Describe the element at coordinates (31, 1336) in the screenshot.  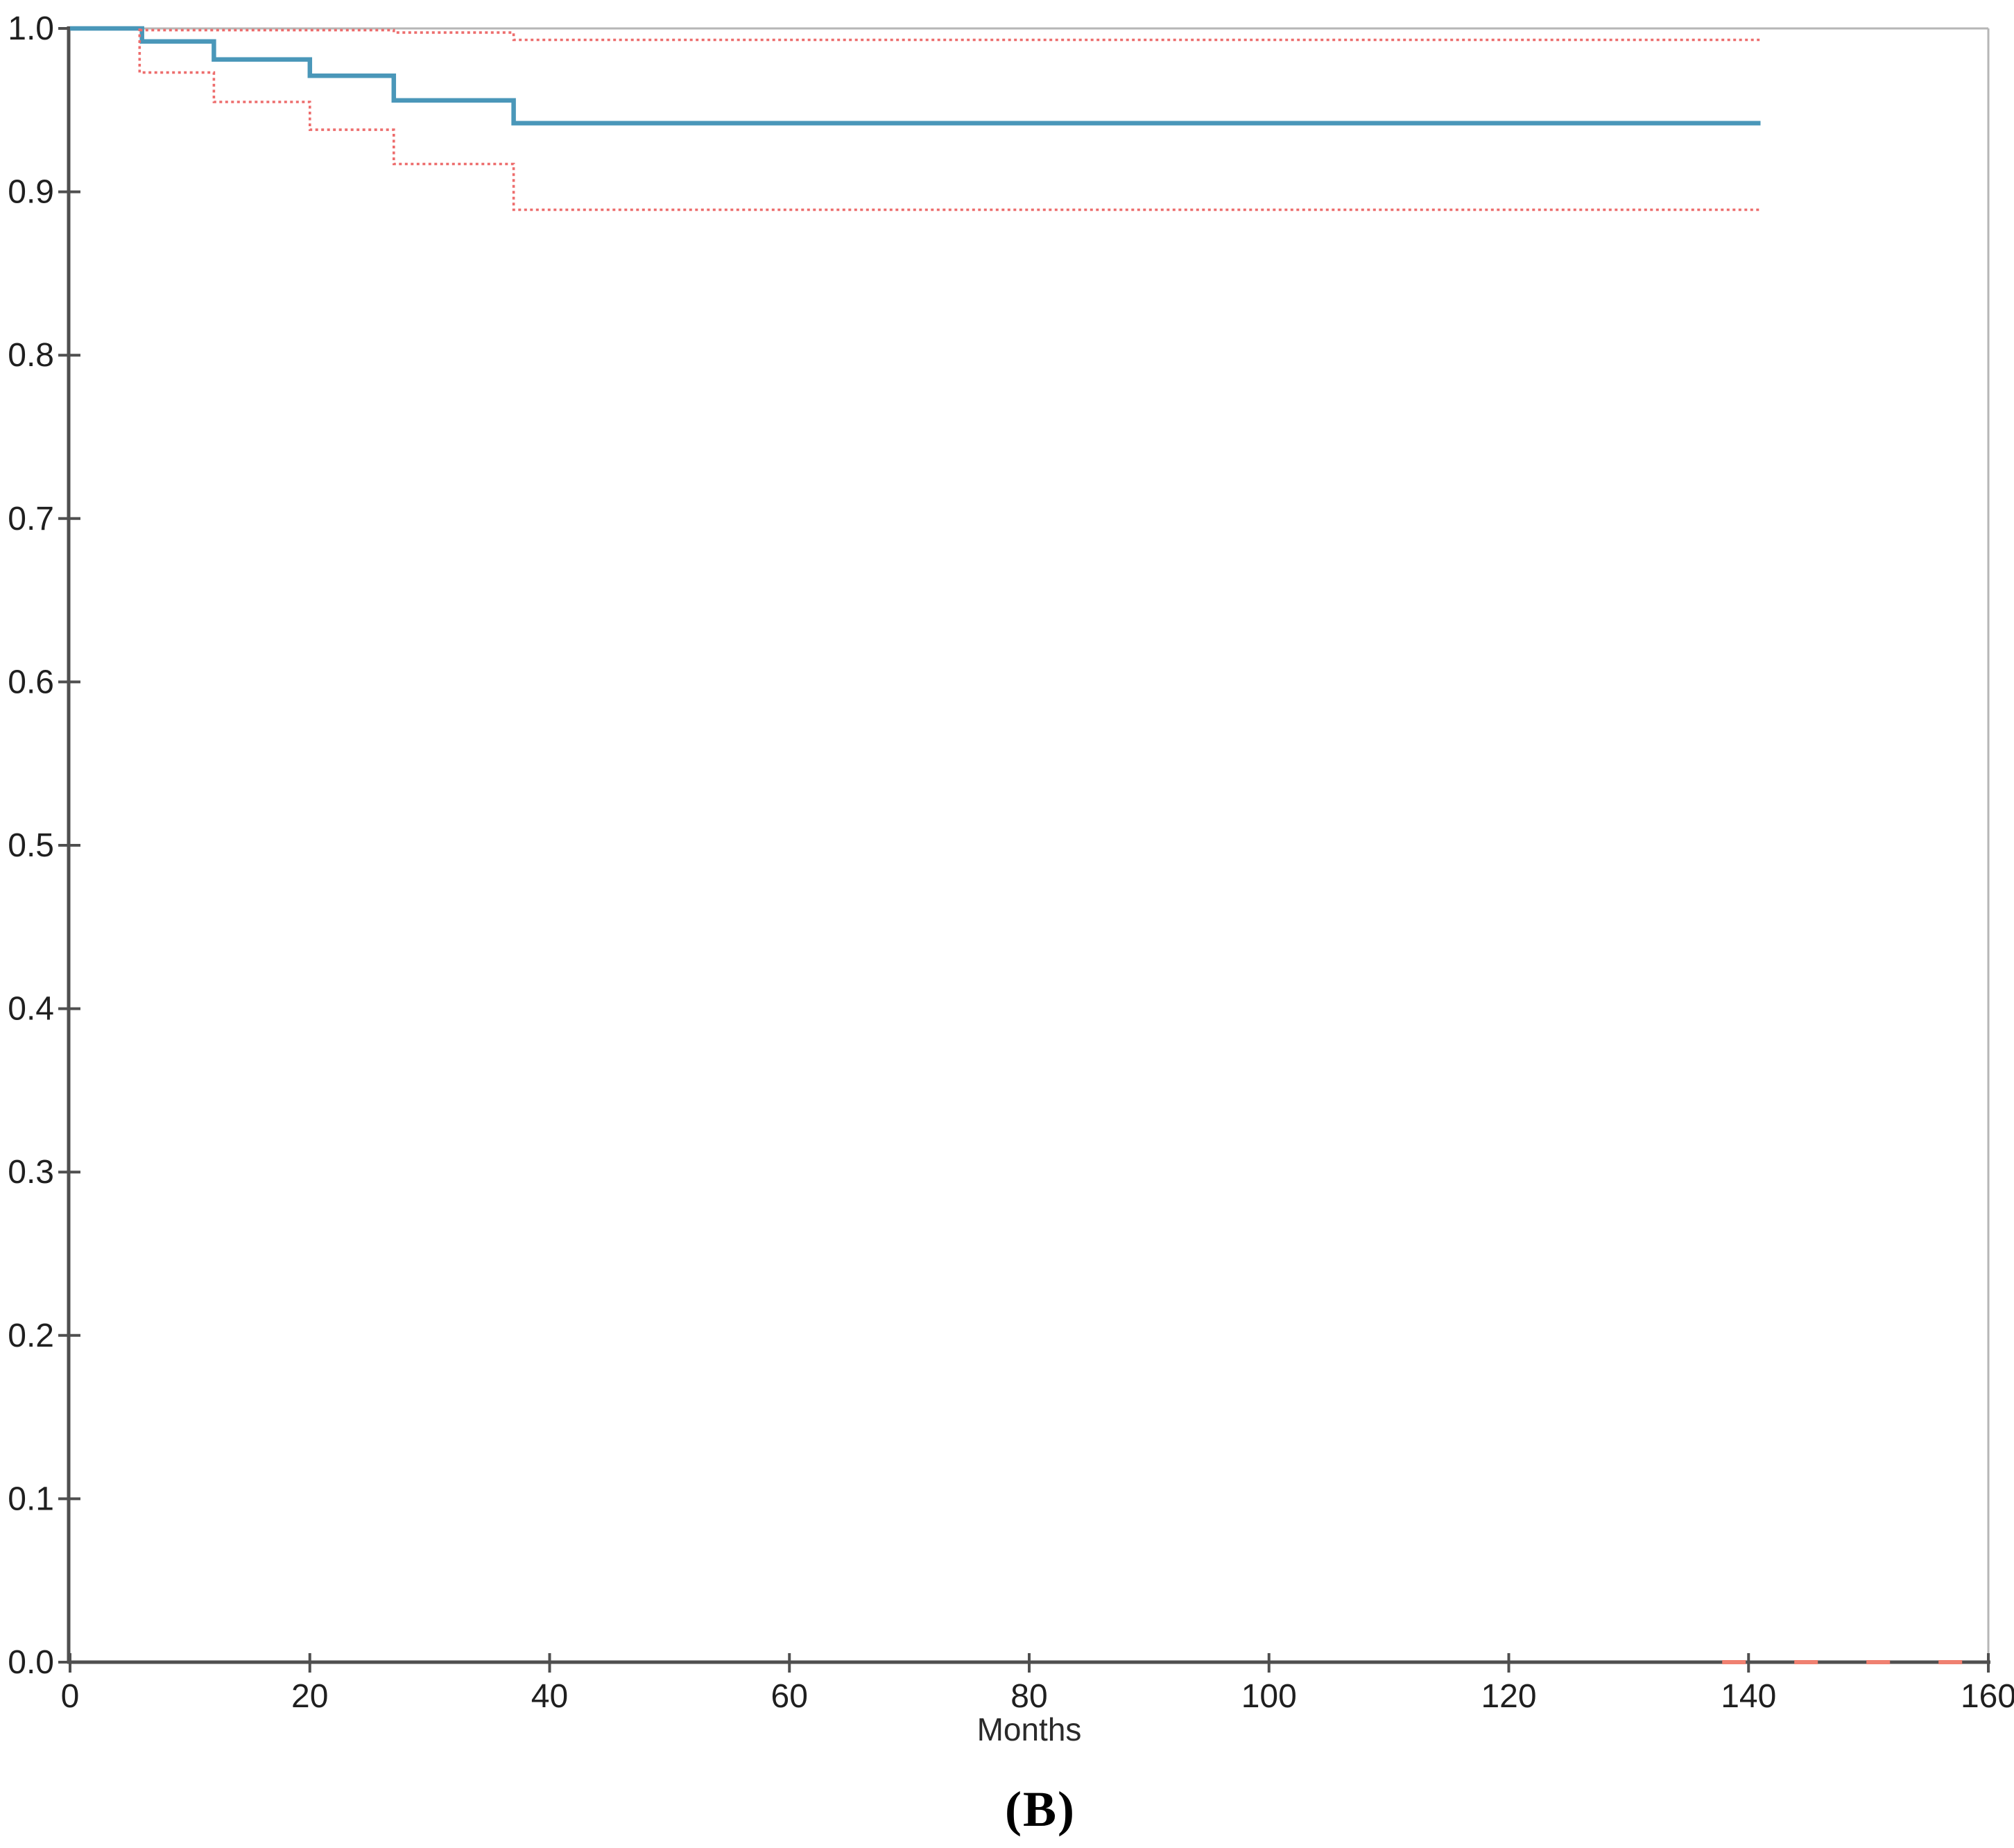
I see `y-tick-label: 0.2` at that location.